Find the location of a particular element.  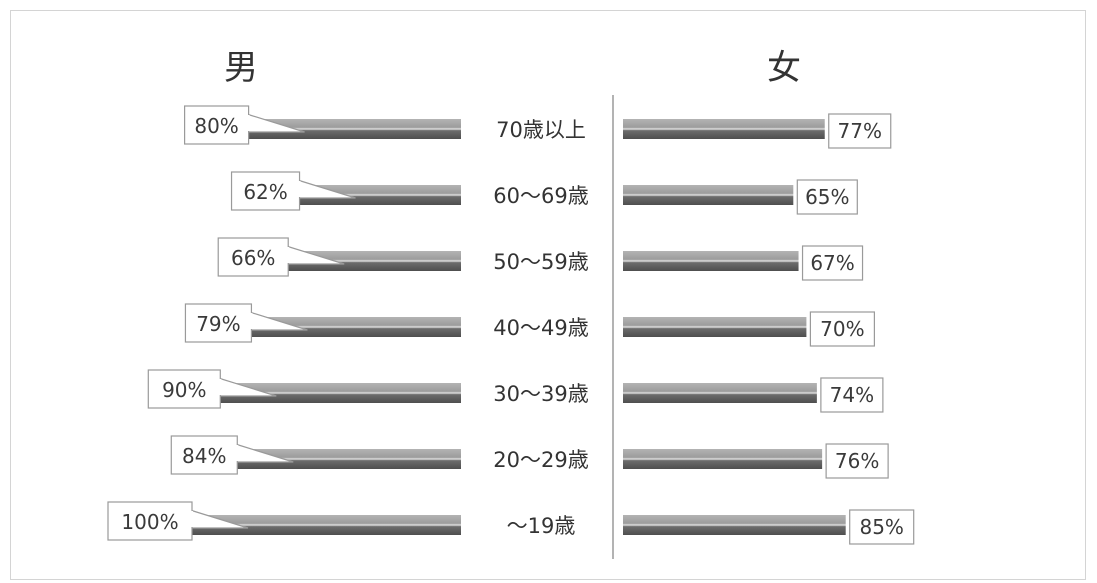

data-label-female: 74% is located at coordinates (852, 395).